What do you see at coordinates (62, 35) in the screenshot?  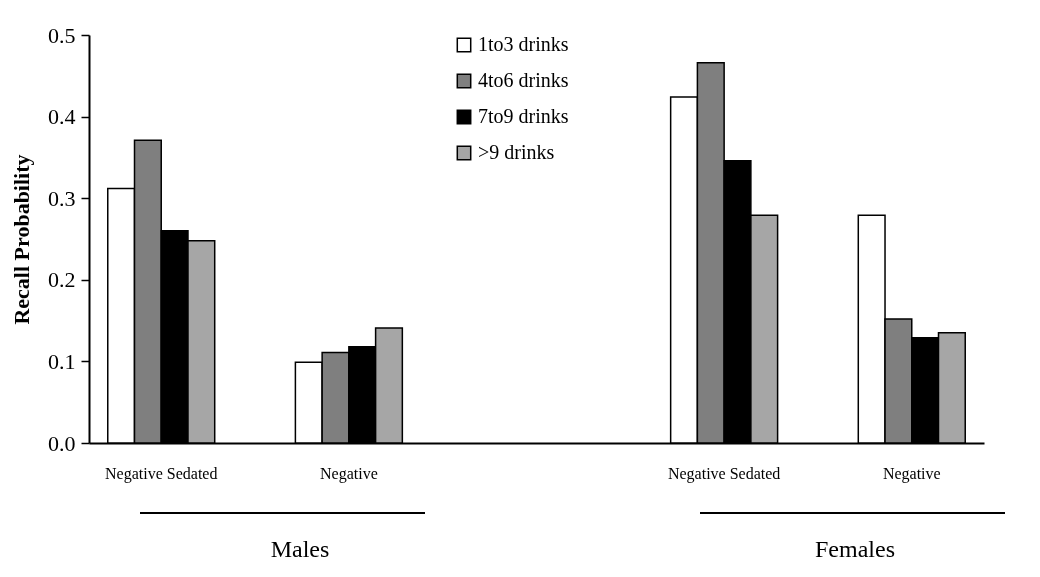 I see `y-tick-label: 0.5` at bounding box center [62, 35].